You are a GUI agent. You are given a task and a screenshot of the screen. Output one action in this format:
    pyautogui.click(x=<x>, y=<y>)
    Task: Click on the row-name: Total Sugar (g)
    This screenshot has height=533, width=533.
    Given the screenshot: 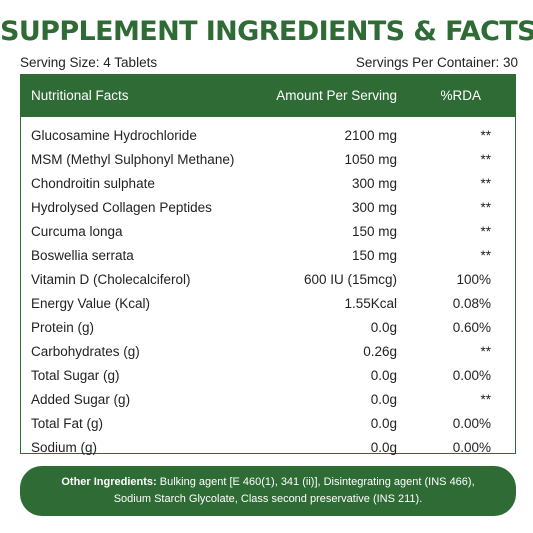 What is the action you would take?
    pyautogui.click(x=75, y=375)
    